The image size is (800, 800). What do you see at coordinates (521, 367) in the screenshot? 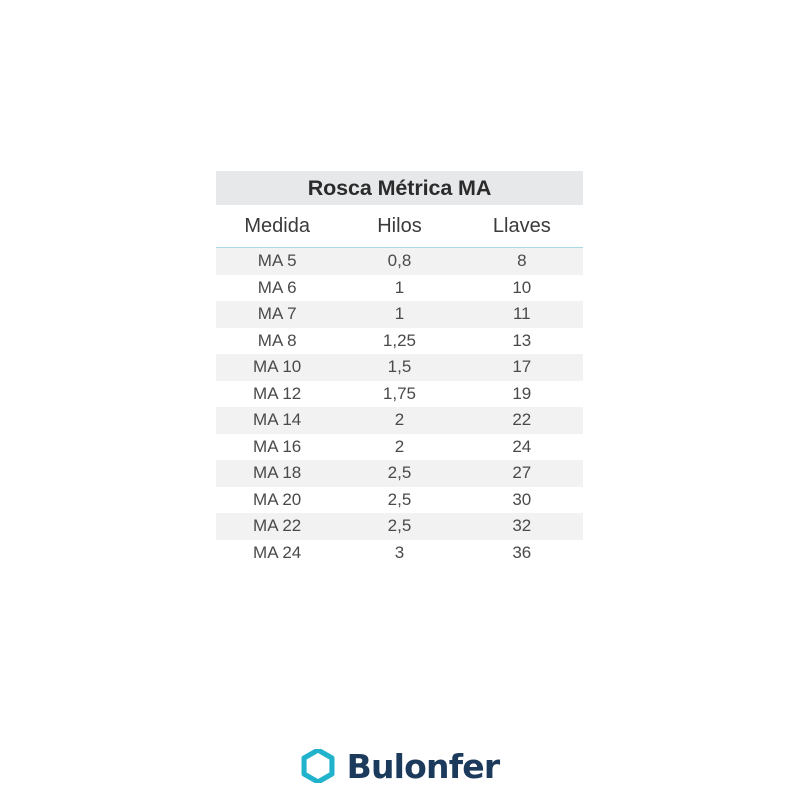
I see `cell-llaves: 17` at bounding box center [521, 367].